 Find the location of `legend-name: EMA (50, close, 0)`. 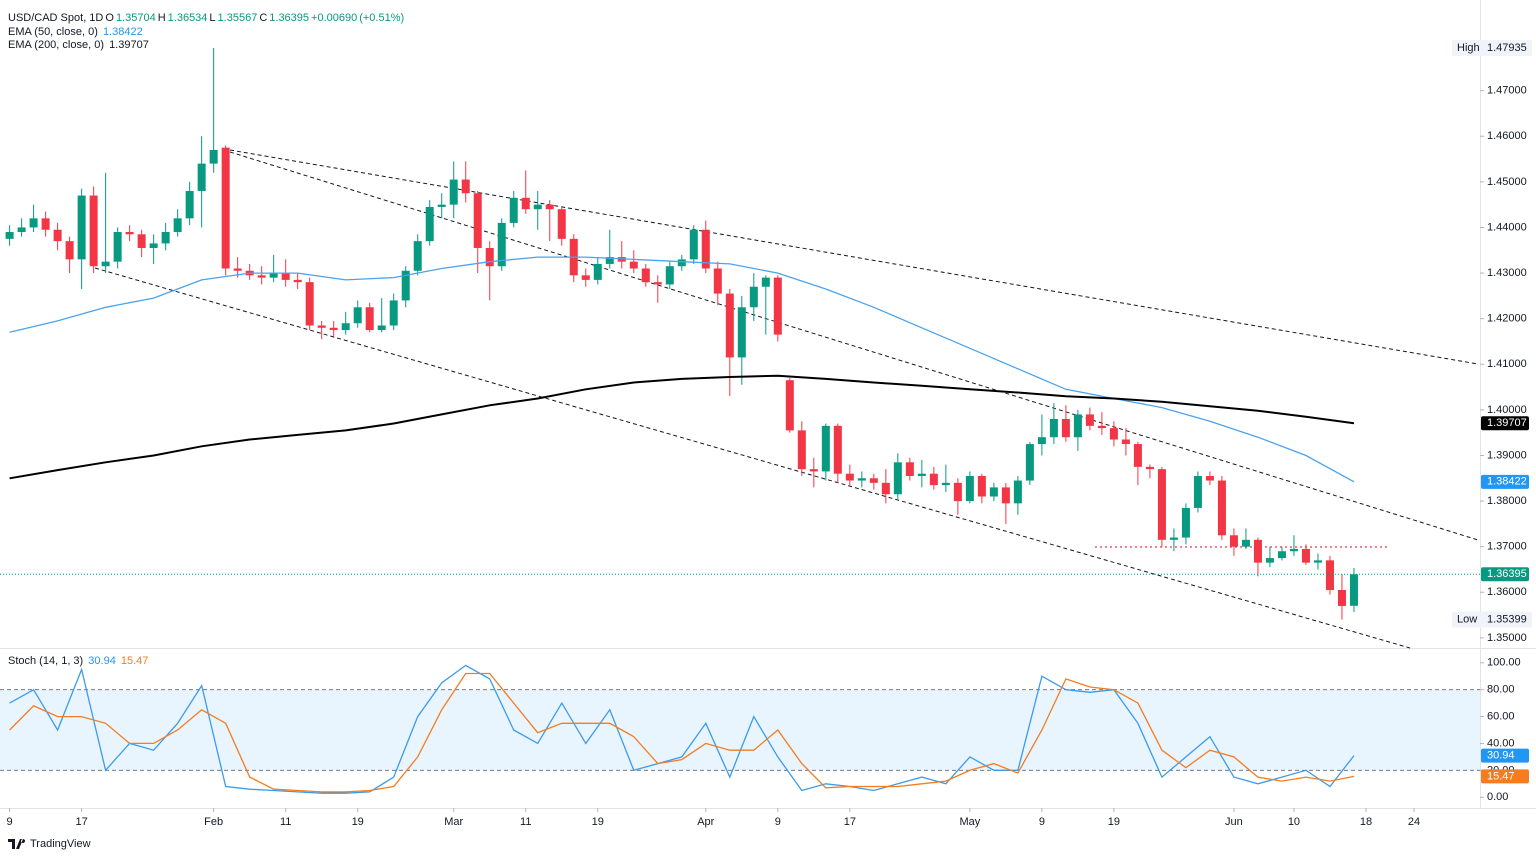

legend-name: EMA (50, close, 0) is located at coordinates (53, 31).